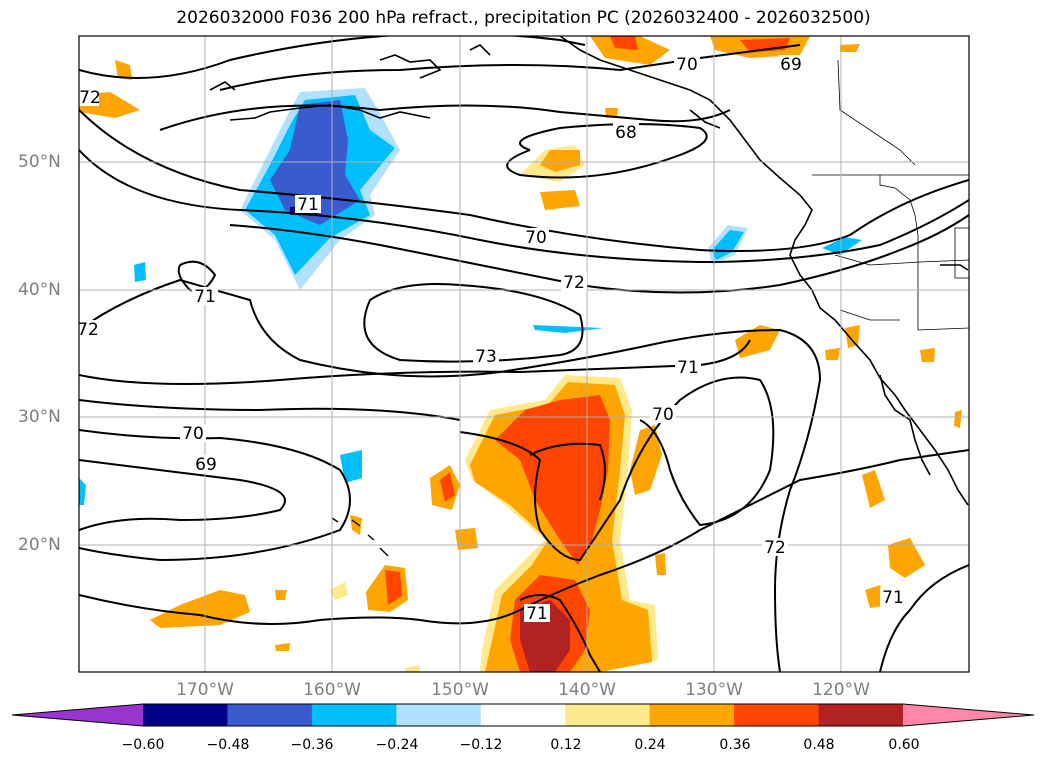  What do you see at coordinates (39, 290) in the screenshot?
I see `lat-label: 40°N` at bounding box center [39, 290].